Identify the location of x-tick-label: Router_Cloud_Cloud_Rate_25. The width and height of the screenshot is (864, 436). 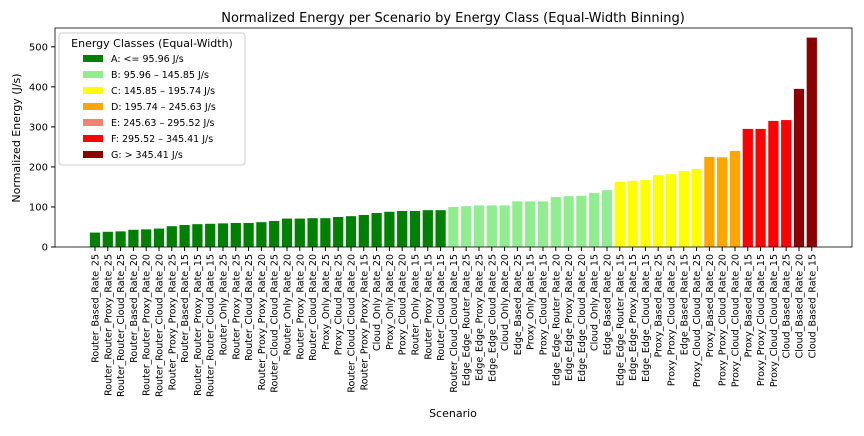
(275, 323).